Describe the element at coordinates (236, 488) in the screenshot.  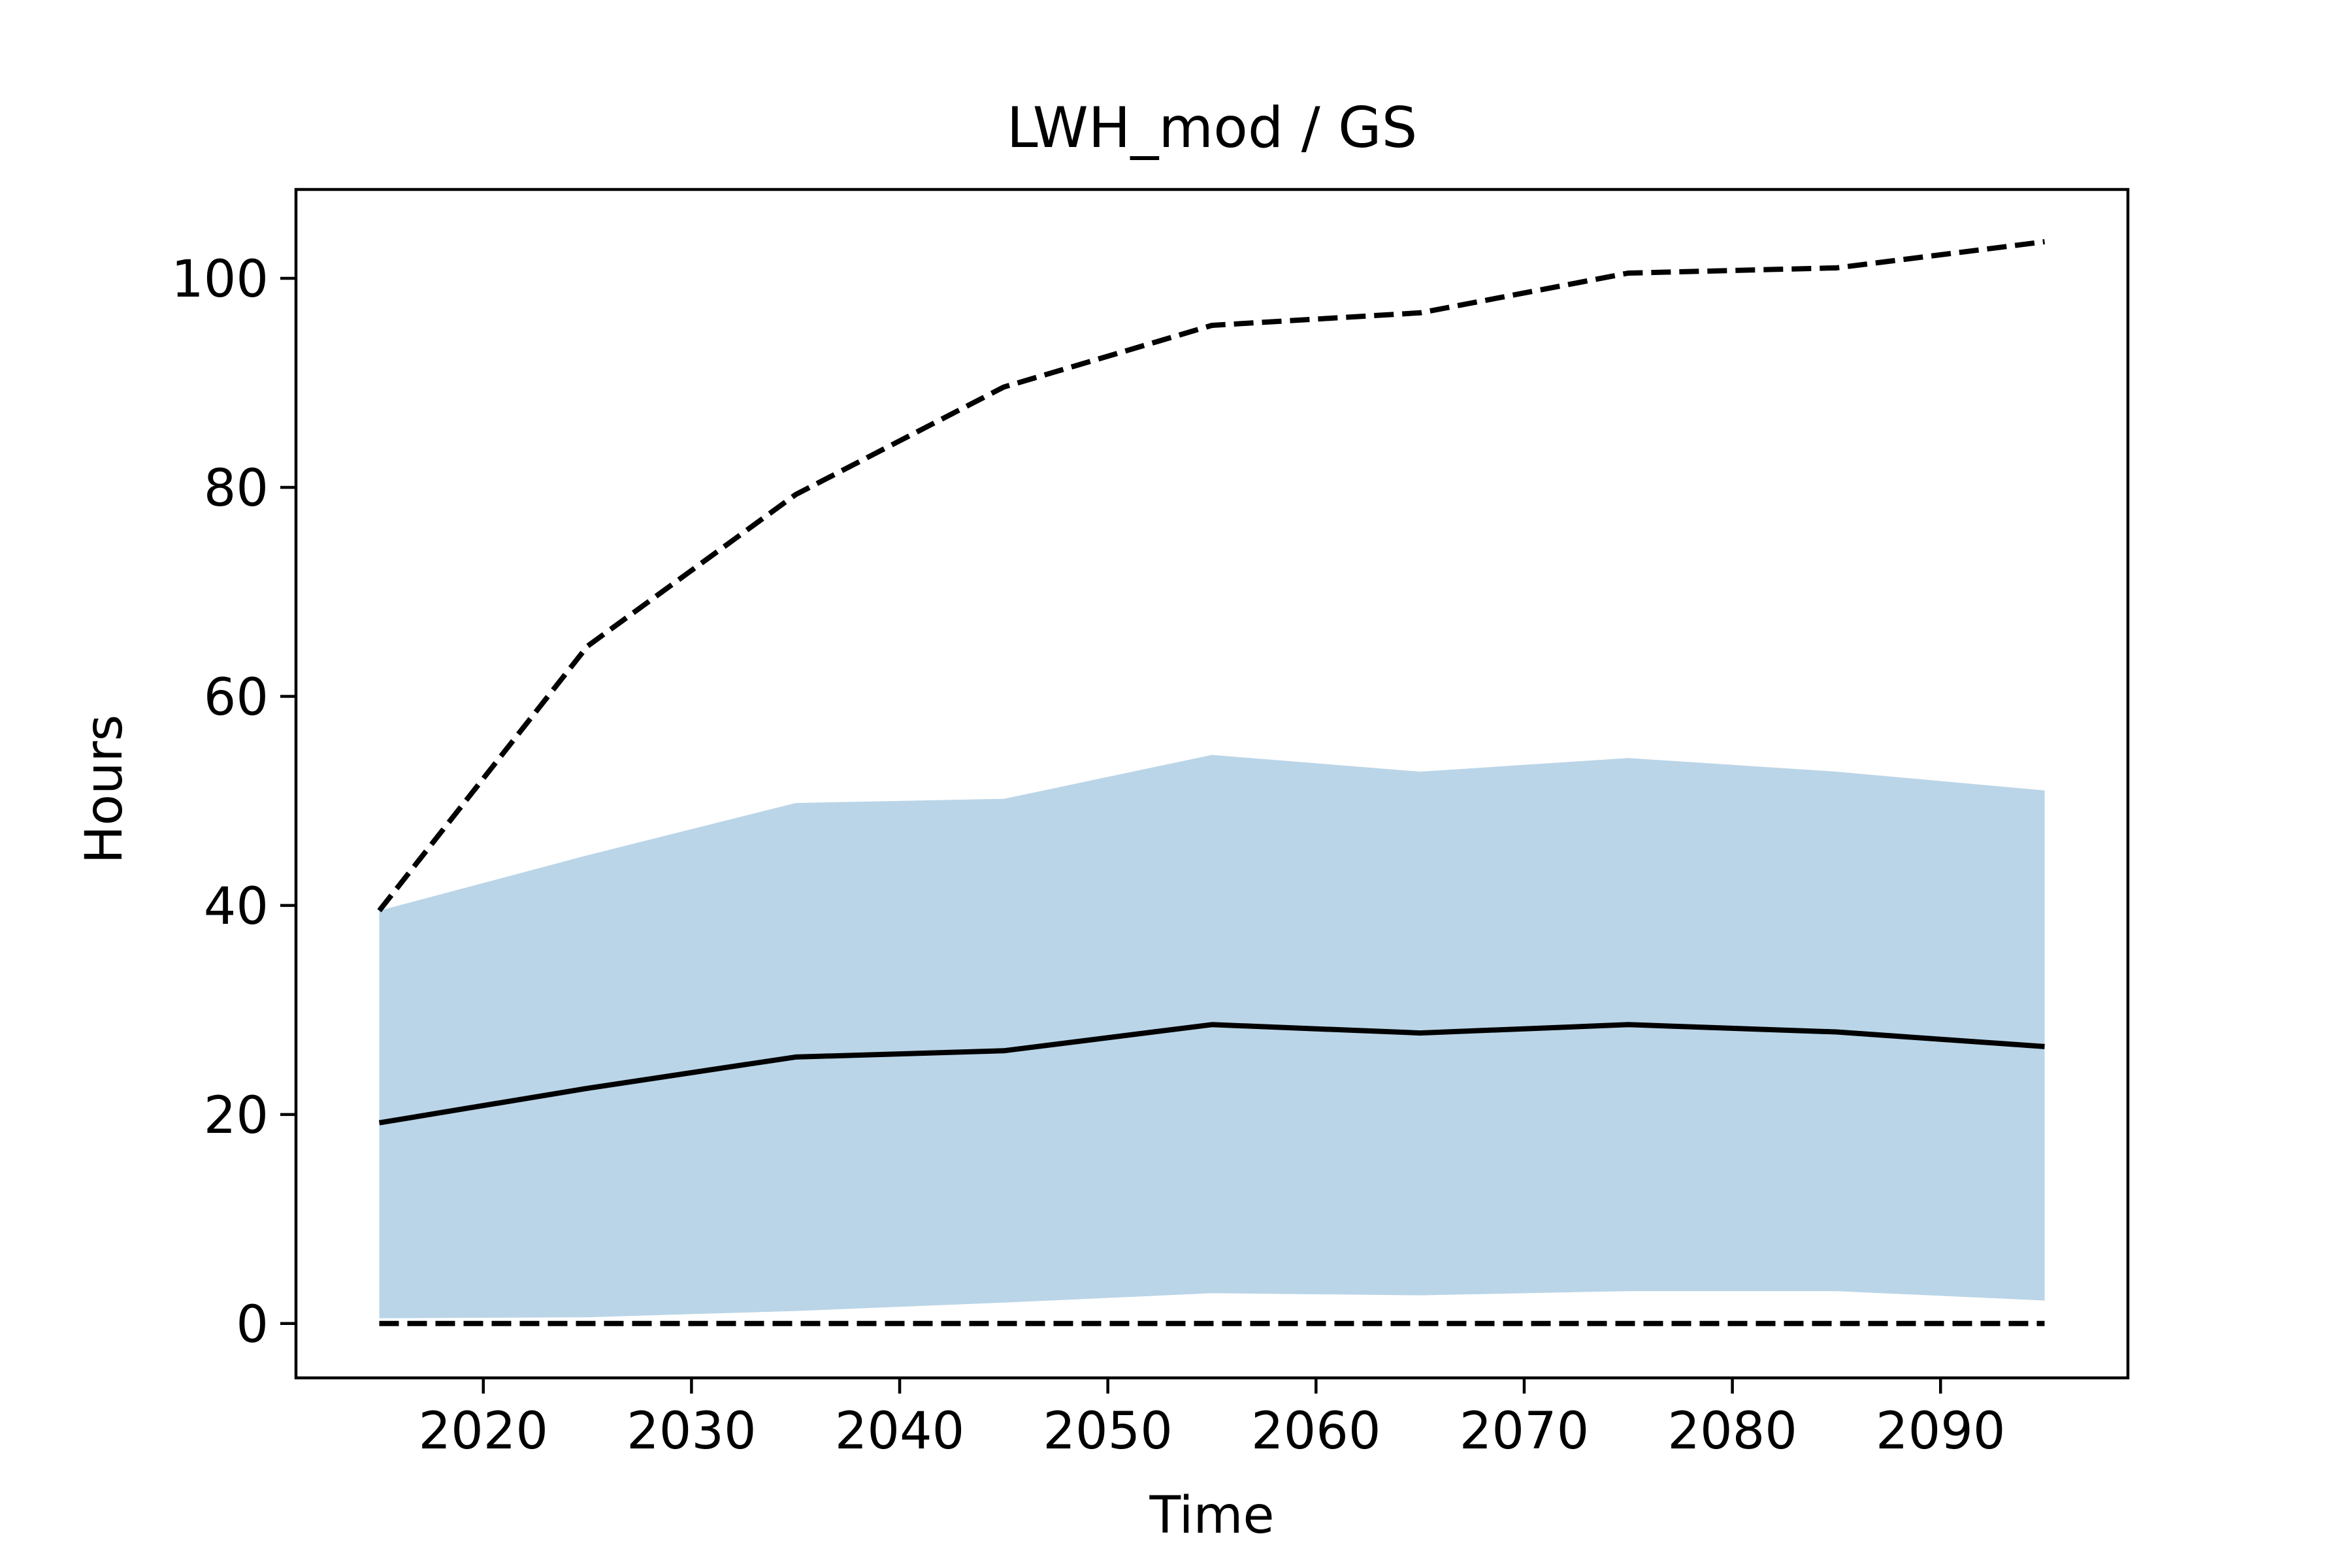
I see `y-tick-label: 80` at that location.